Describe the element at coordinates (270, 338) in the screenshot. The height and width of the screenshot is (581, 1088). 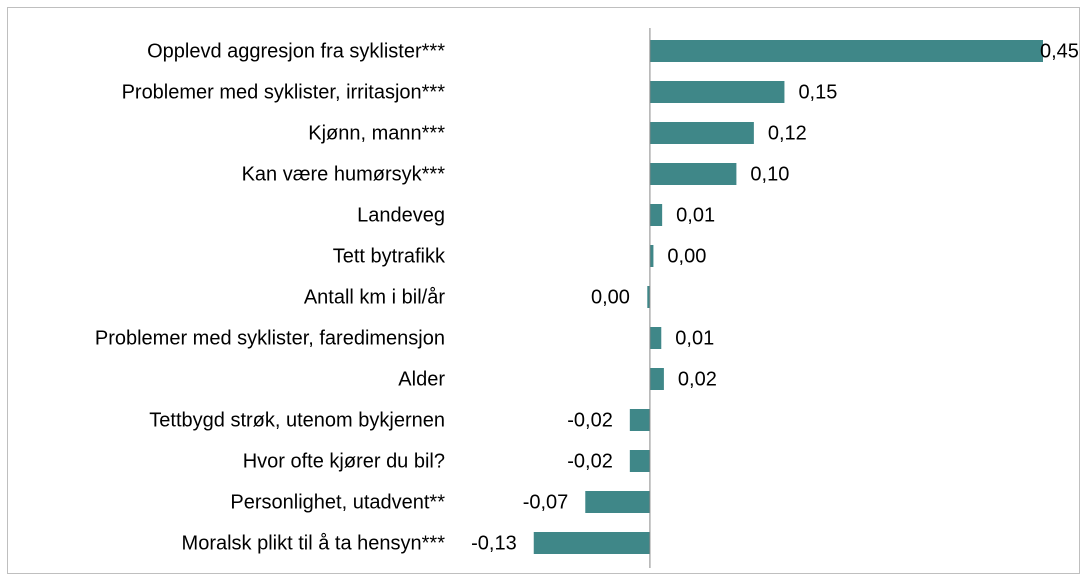
I see `category-label: Problemer med syklister, faredimensjon` at that location.